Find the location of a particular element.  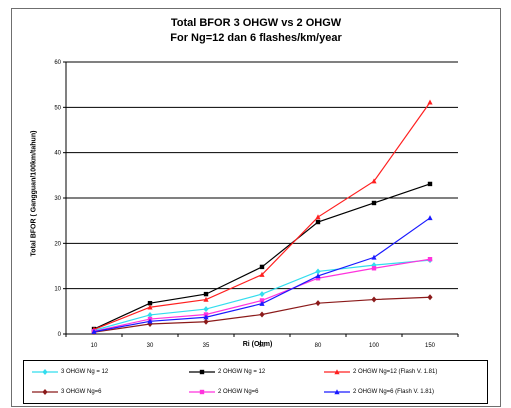

x-tick-label: 30 is located at coordinates (150, 346).